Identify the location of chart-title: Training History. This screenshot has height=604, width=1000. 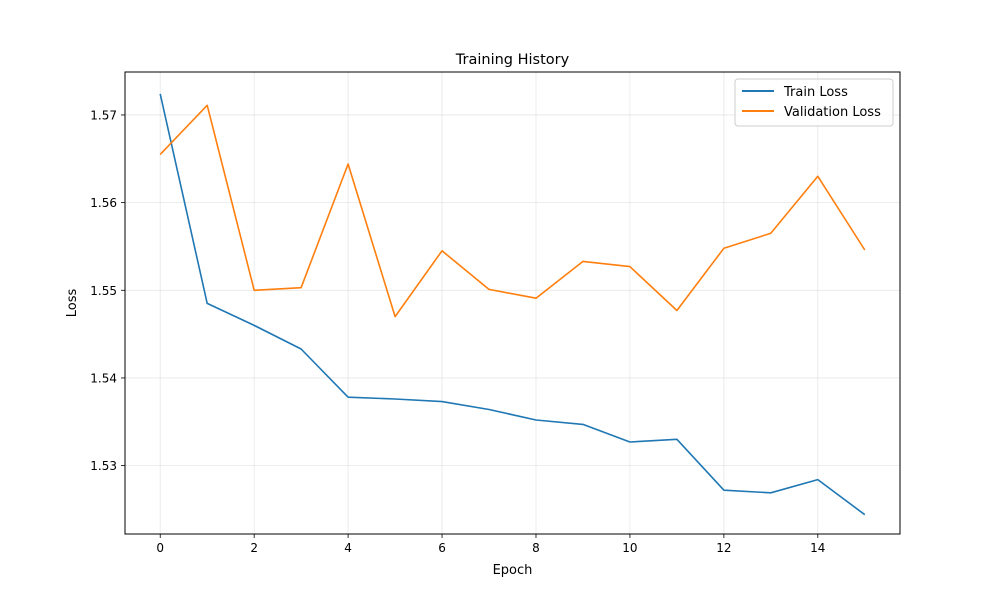
(512, 60).